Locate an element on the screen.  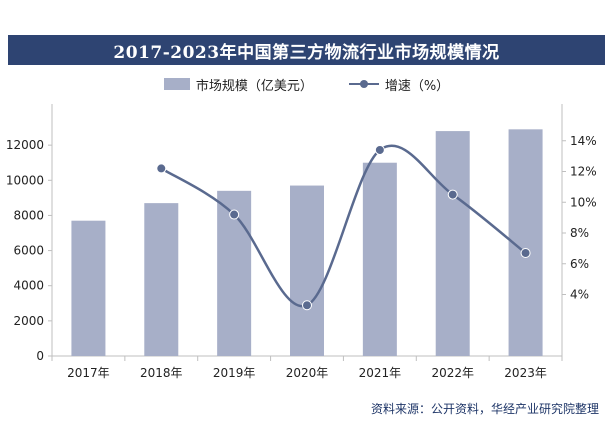
left-axis-tick-label: 4000 is located at coordinates (28, 286).